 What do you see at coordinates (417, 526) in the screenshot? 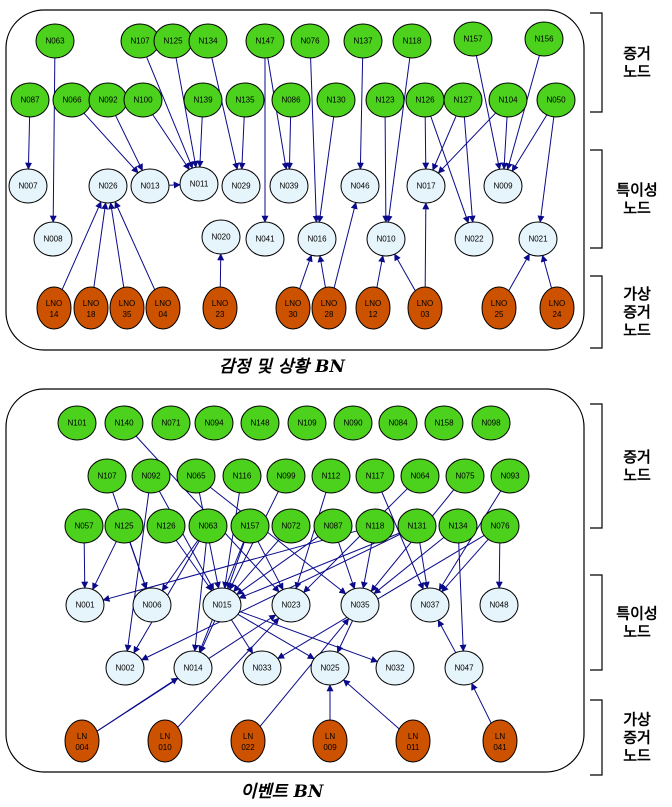
I see `node-label: N131` at bounding box center [417, 526].